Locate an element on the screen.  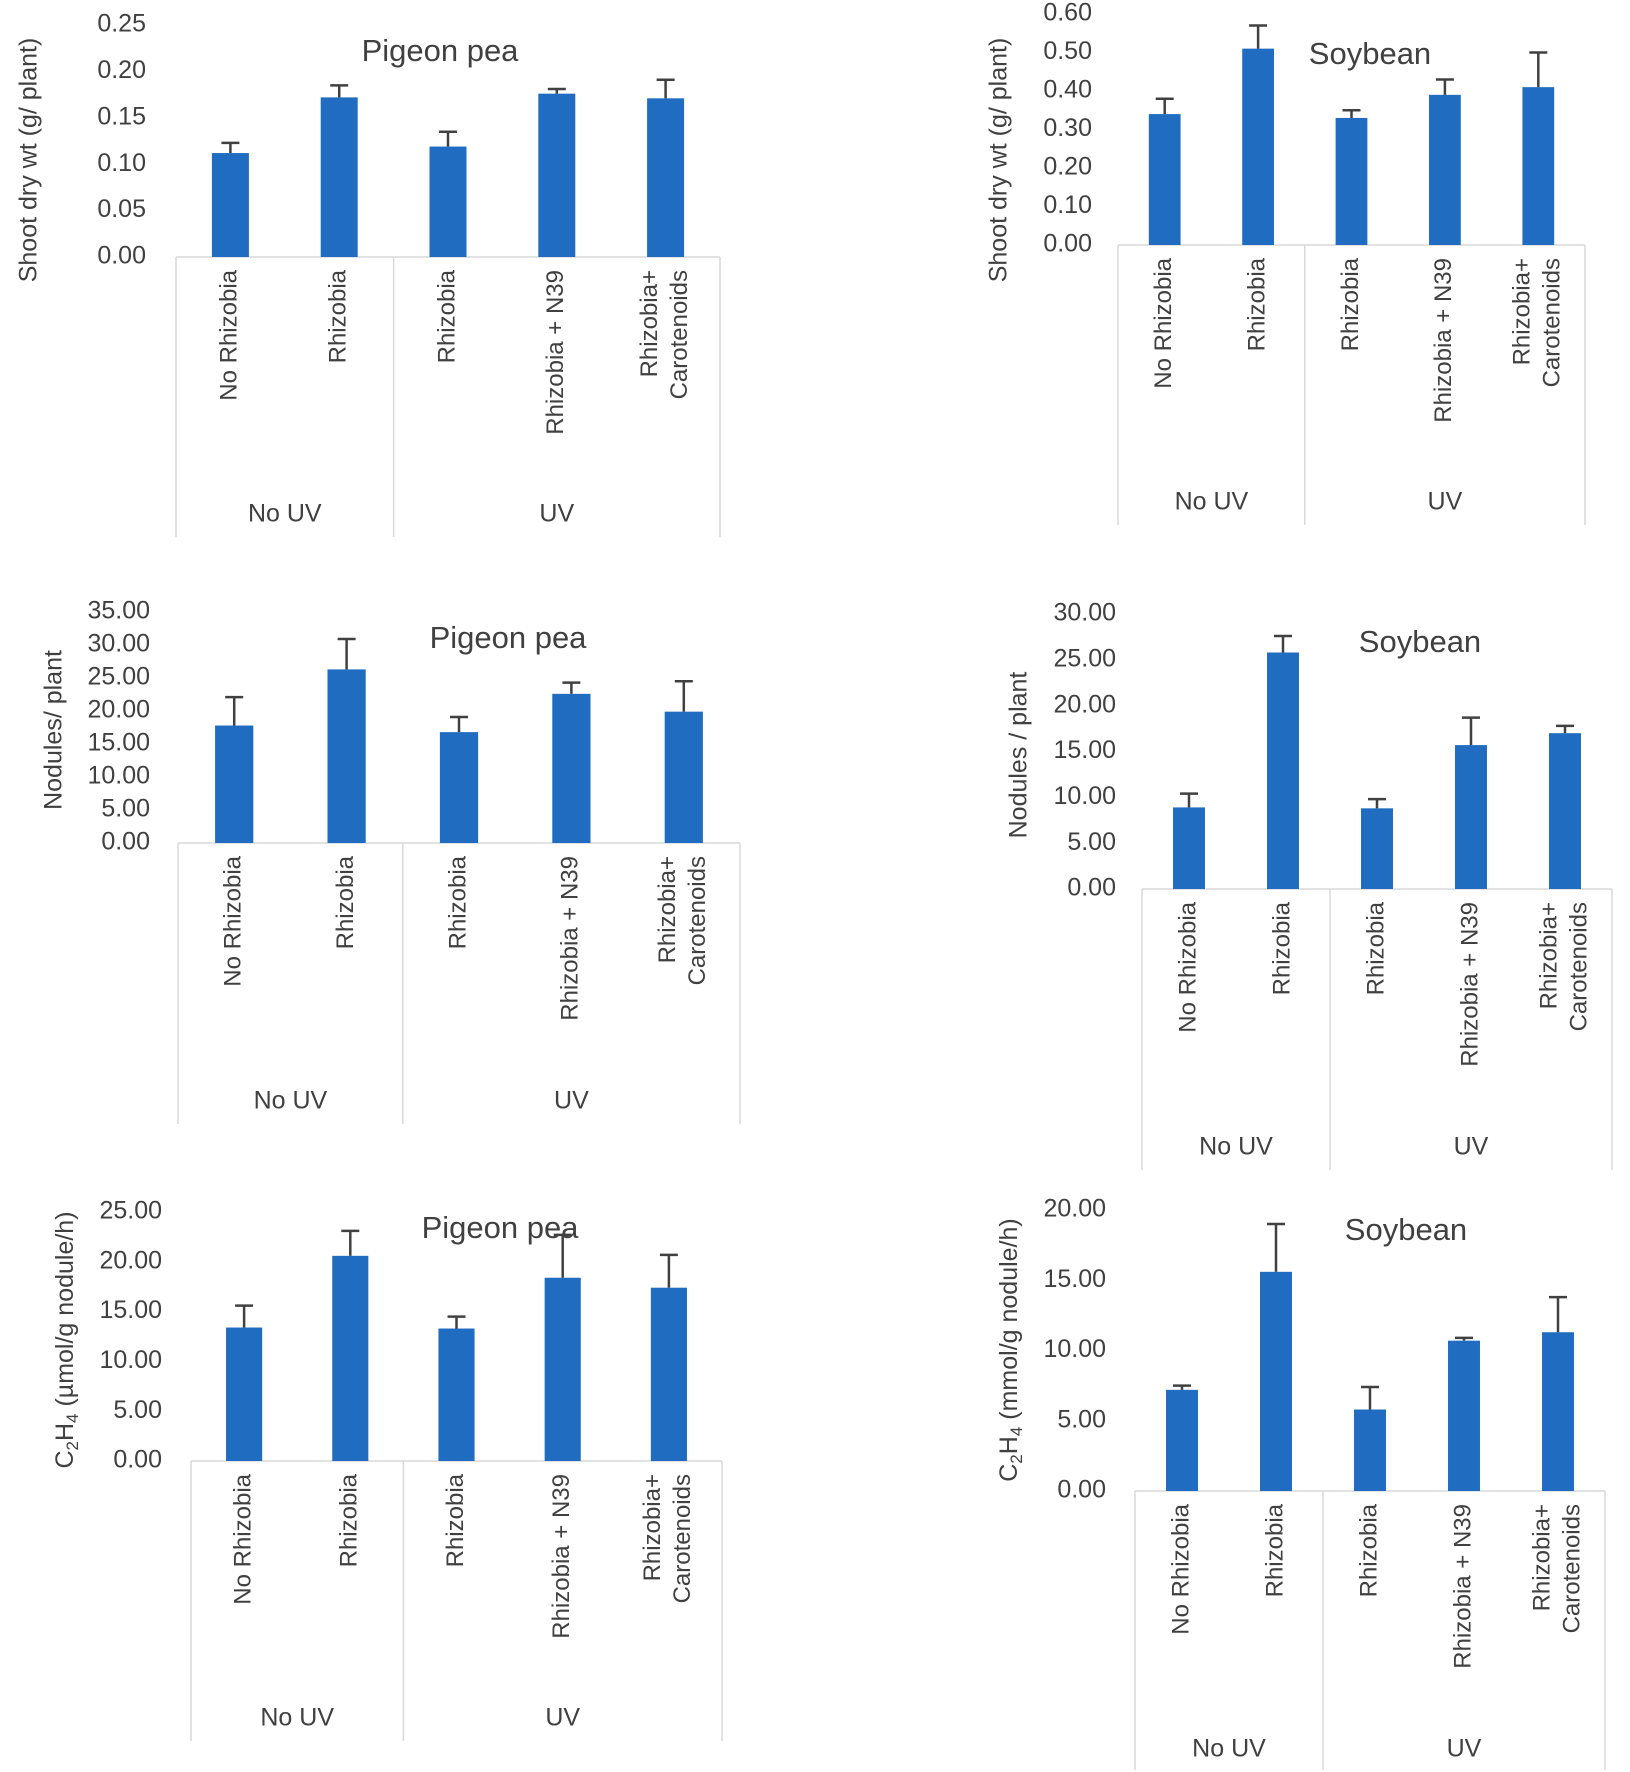
y-tick-label: 0.50 is located at coordinates (1067, 51).